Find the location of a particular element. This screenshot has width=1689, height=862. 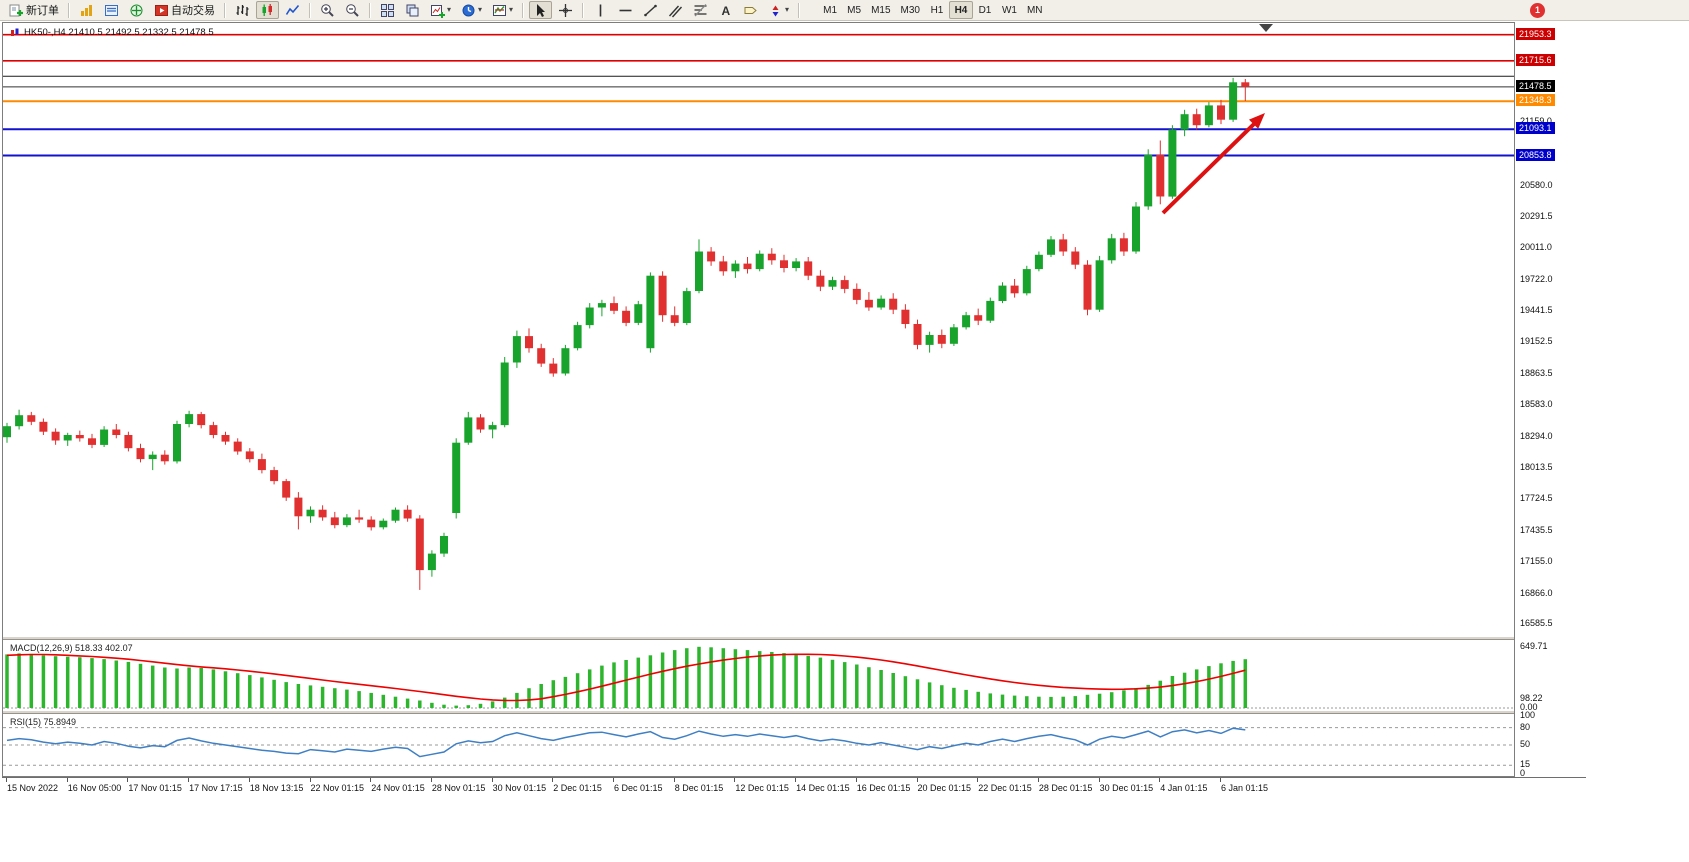

indicators-button: ▾ is located at coordinates (502, 10).